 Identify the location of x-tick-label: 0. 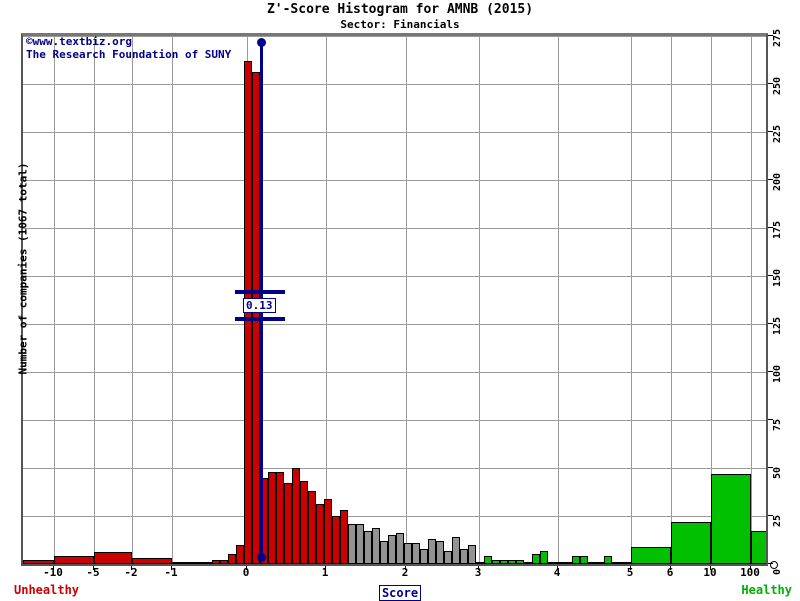
(246, 572).